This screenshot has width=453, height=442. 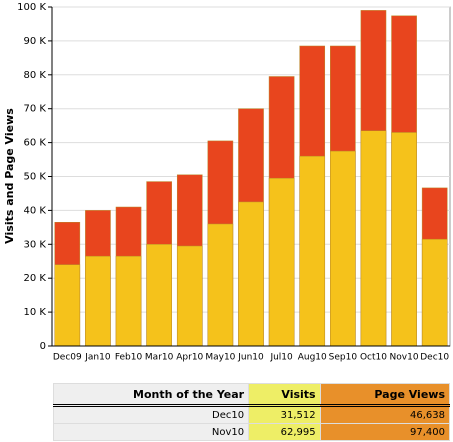 What do you see at coordinates (250, 358) in the screenshot?
I see `x-tick-label: Jun10` at bounding box center [250, 358].